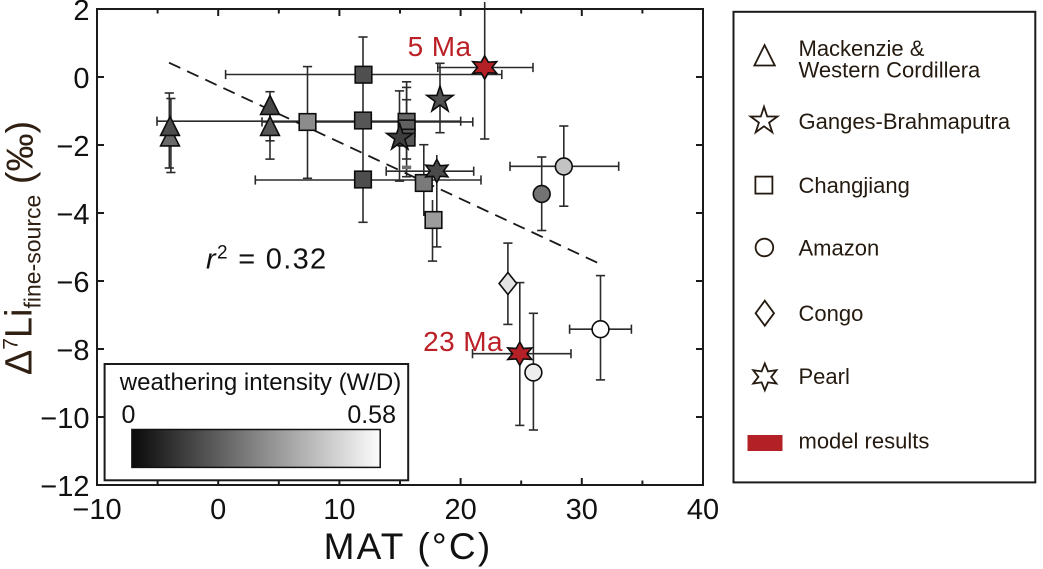  What do you see at coordinates (460, 510) in the screenshot?
I see `svg-text: 20` at bounding box center [460, 510].